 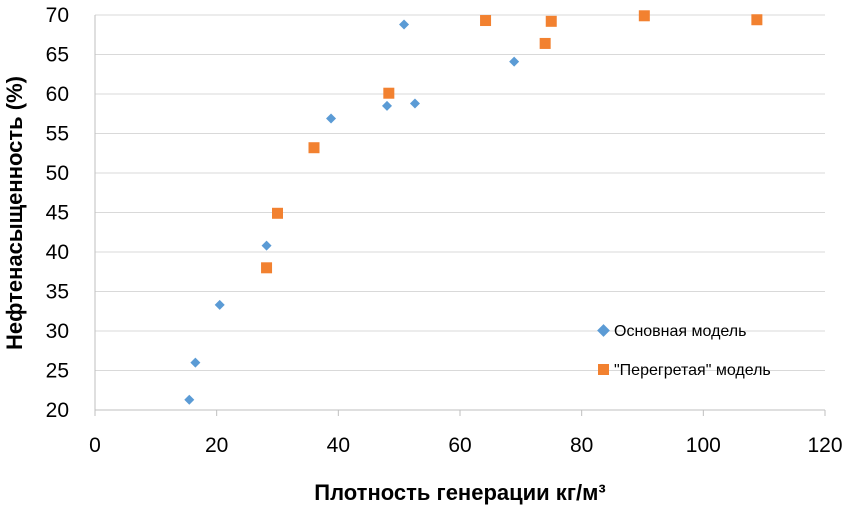 What do you see at coordinates (684, 351) in the screenshot?
I see `legend: Основная модель "Перегретая" модель` at bounding box center [684, 351].